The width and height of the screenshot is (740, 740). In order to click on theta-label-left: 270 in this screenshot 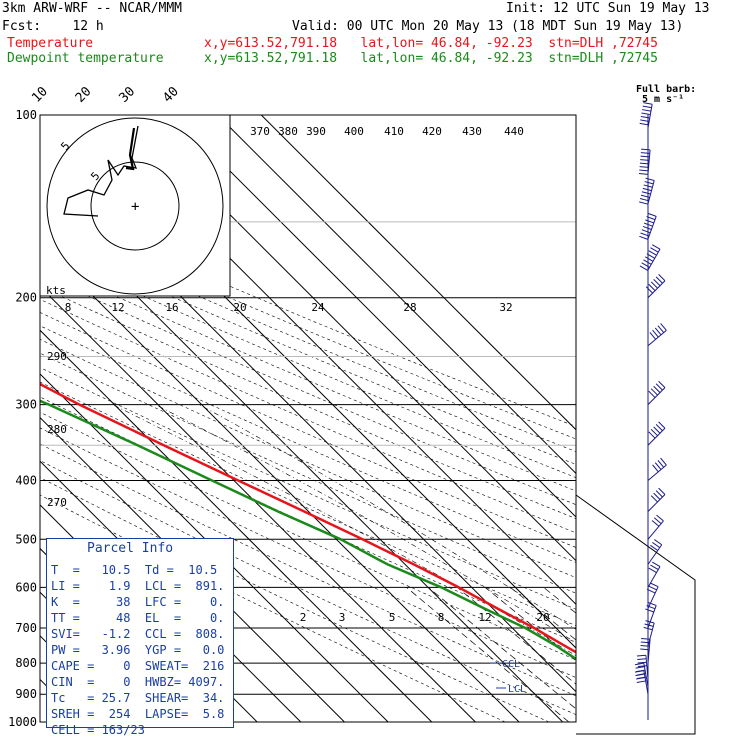, I will do `click(57, 502)`.